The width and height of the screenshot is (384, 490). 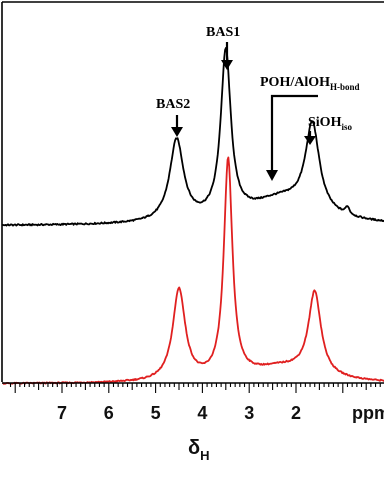 I want to click on annotation-poh-sub: H-bond, so click(x=345, y=87).